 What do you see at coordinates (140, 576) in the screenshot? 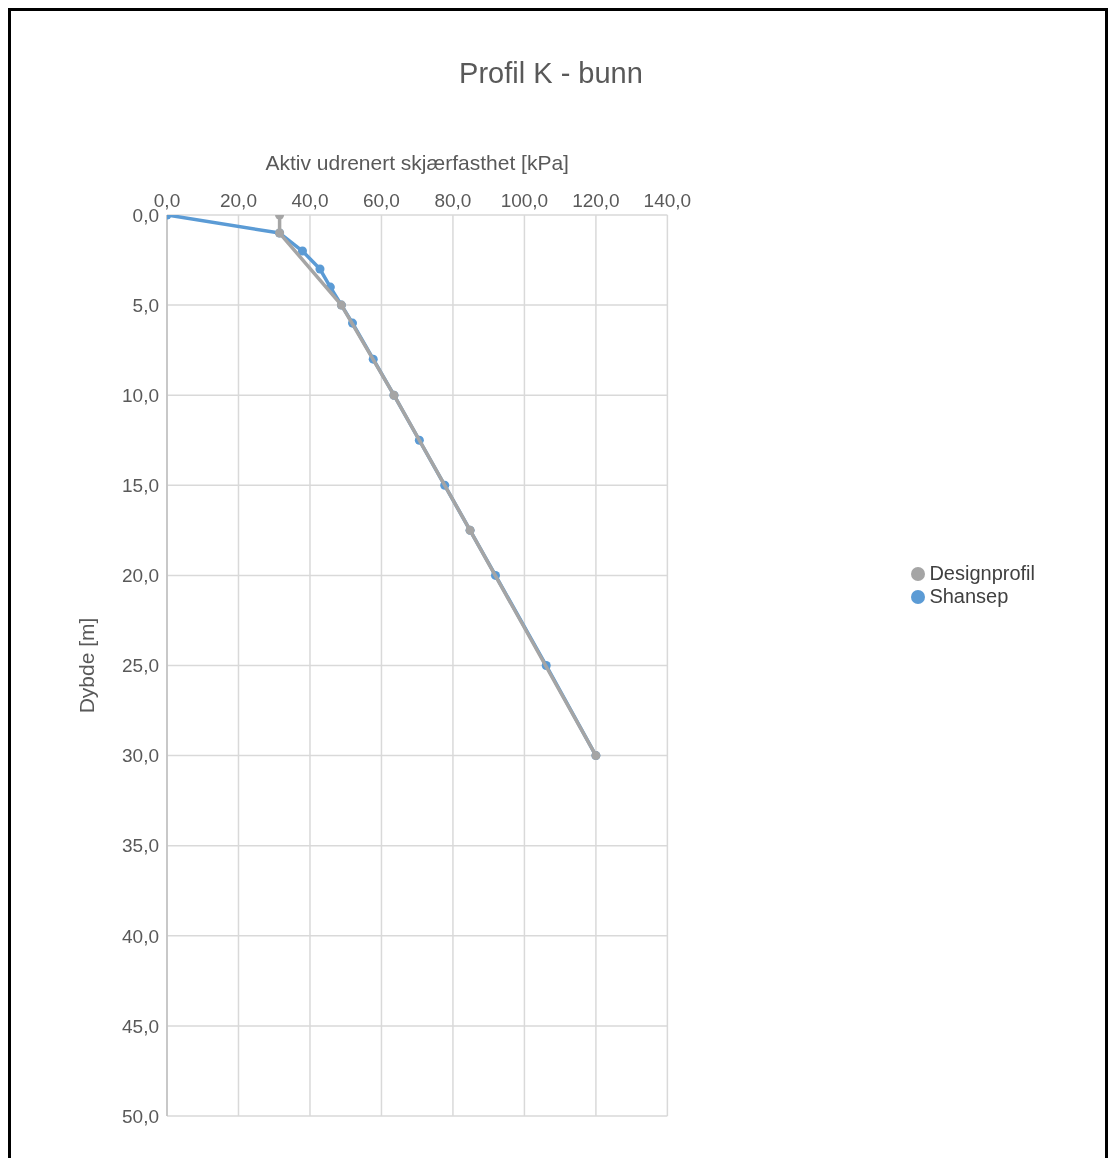
I see `y-tick-label: 20,0` at bounding box center [140, 576].